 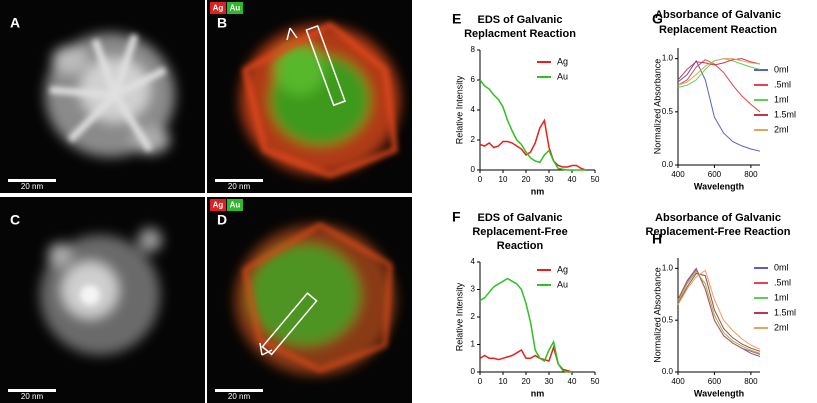 I want to click on image-a, so click(x=102, y=96).